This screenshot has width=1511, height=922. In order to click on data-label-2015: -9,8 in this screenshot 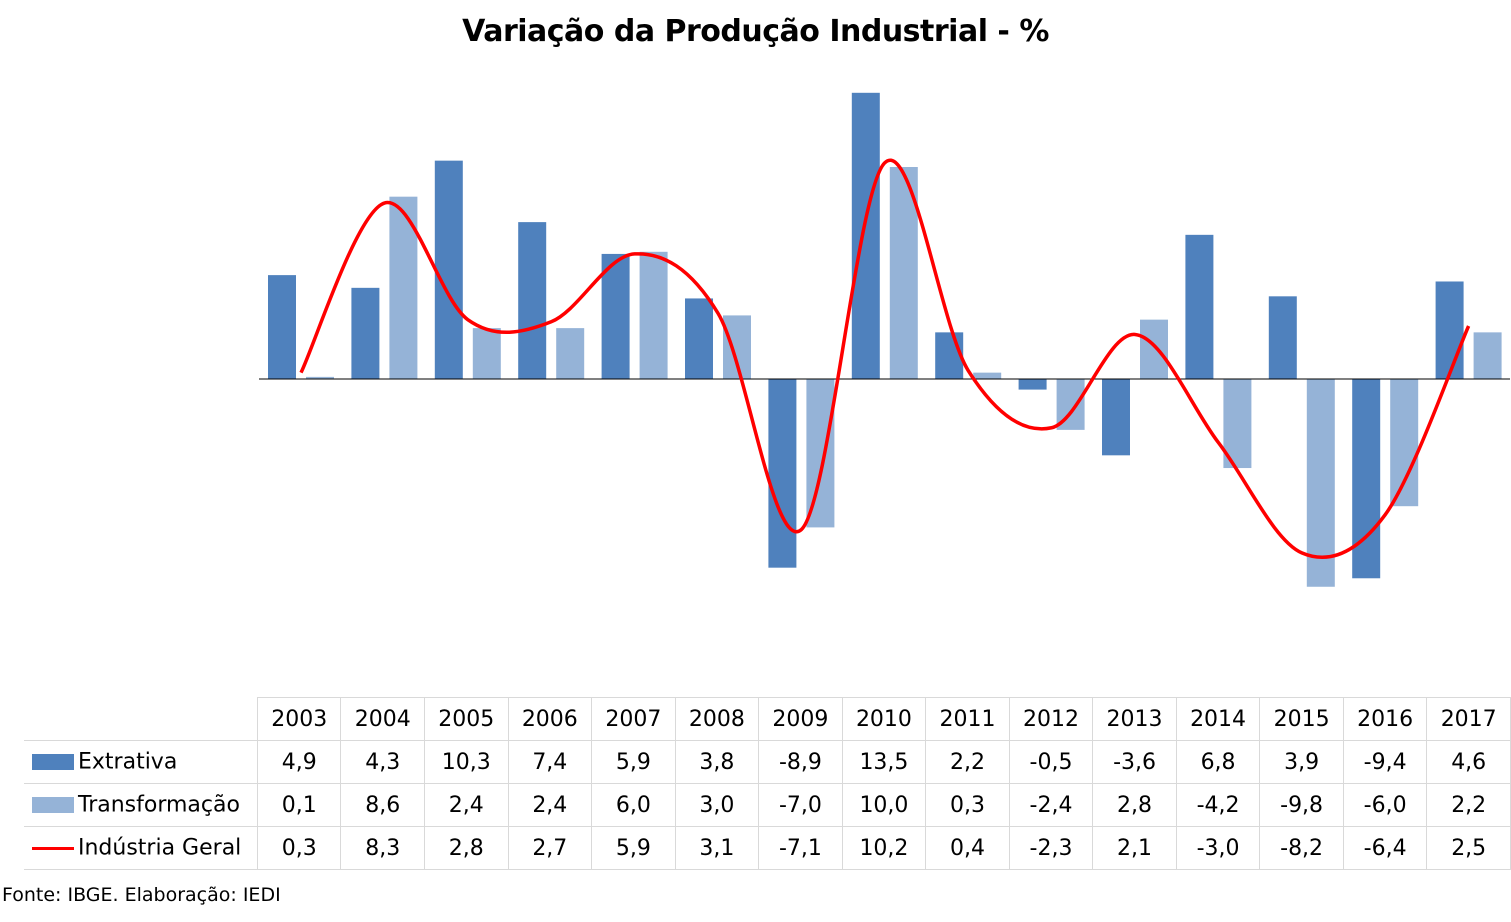, I will do `click(1301, 805)`.